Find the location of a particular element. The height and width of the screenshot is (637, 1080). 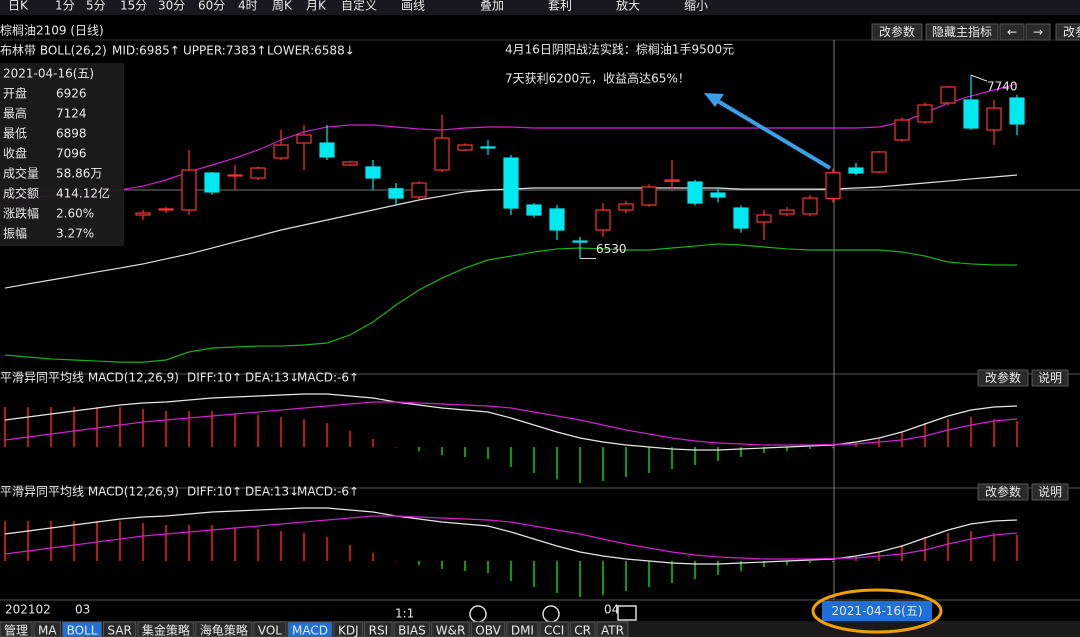

button: ← is located at coordinates (1012, 32).